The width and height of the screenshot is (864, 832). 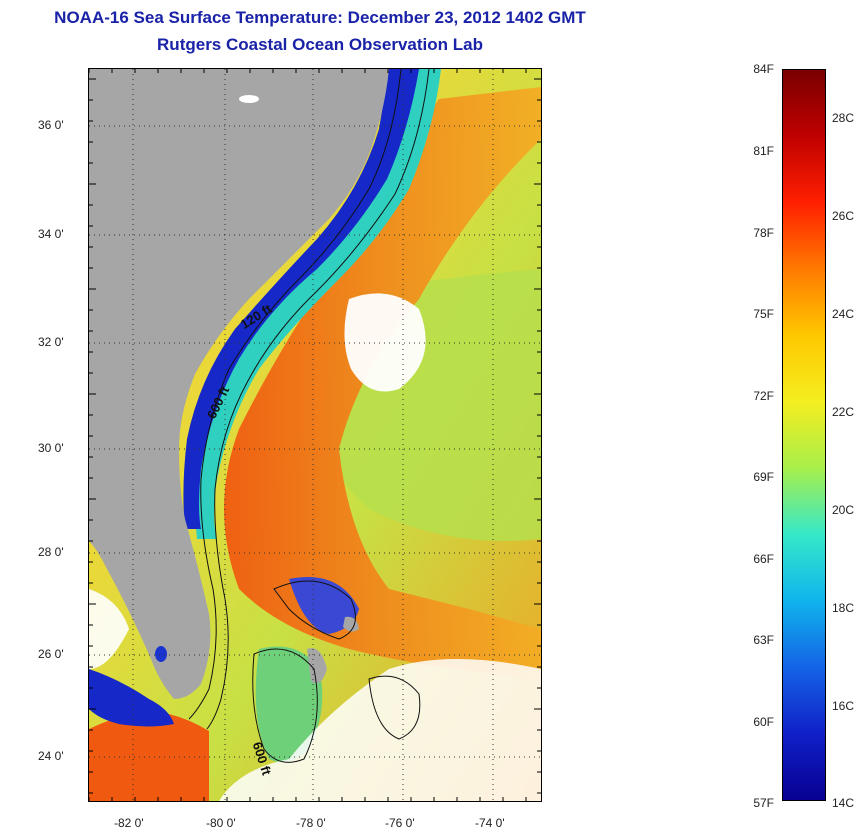 What do you see at coordinates (51, 342) in the screenshot?
I see `lat-label: 32 0'` at bounding box center [51, 342].